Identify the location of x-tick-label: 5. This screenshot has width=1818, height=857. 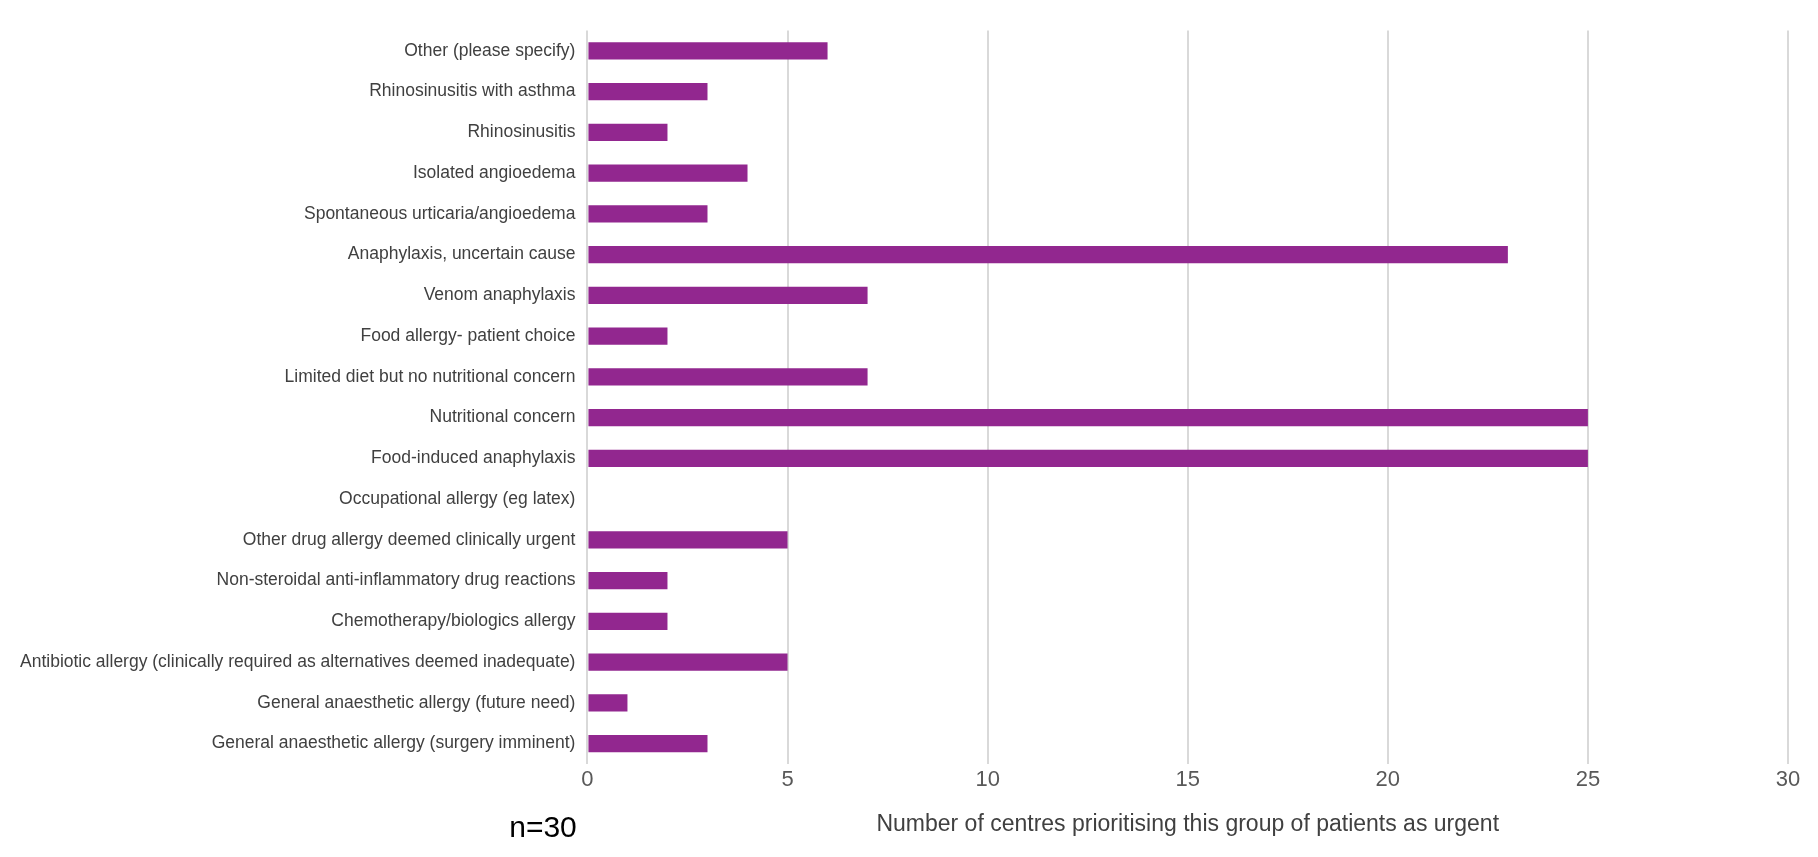
(787, 779).